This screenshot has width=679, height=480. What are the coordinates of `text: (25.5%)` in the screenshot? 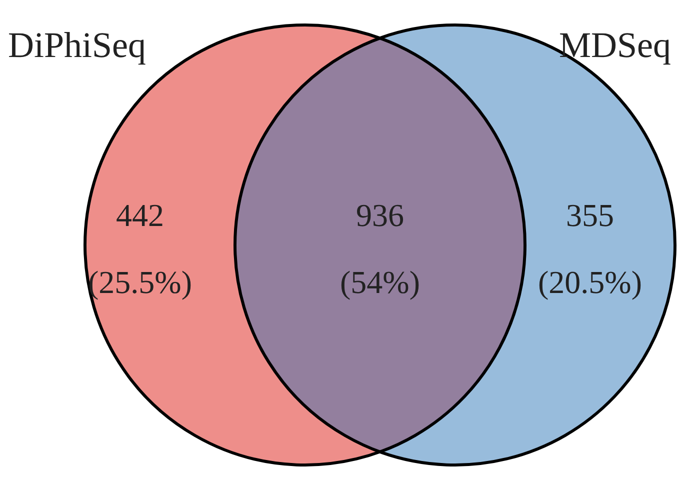 It's located at (140, 282).